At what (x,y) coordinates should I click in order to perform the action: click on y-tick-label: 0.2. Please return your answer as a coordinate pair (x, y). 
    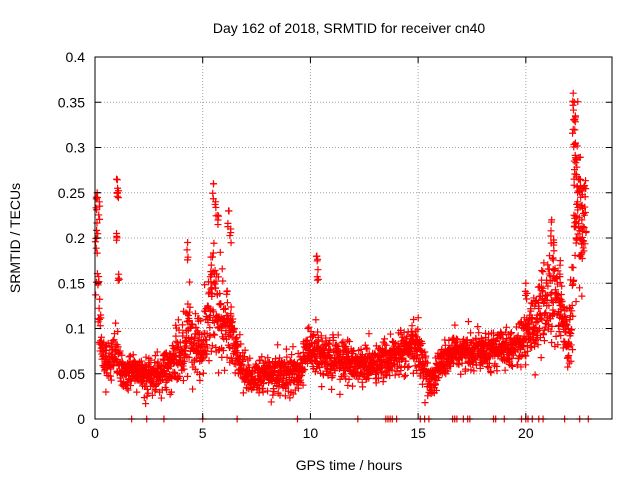
    Looking at the image, I should click on (76, 238).